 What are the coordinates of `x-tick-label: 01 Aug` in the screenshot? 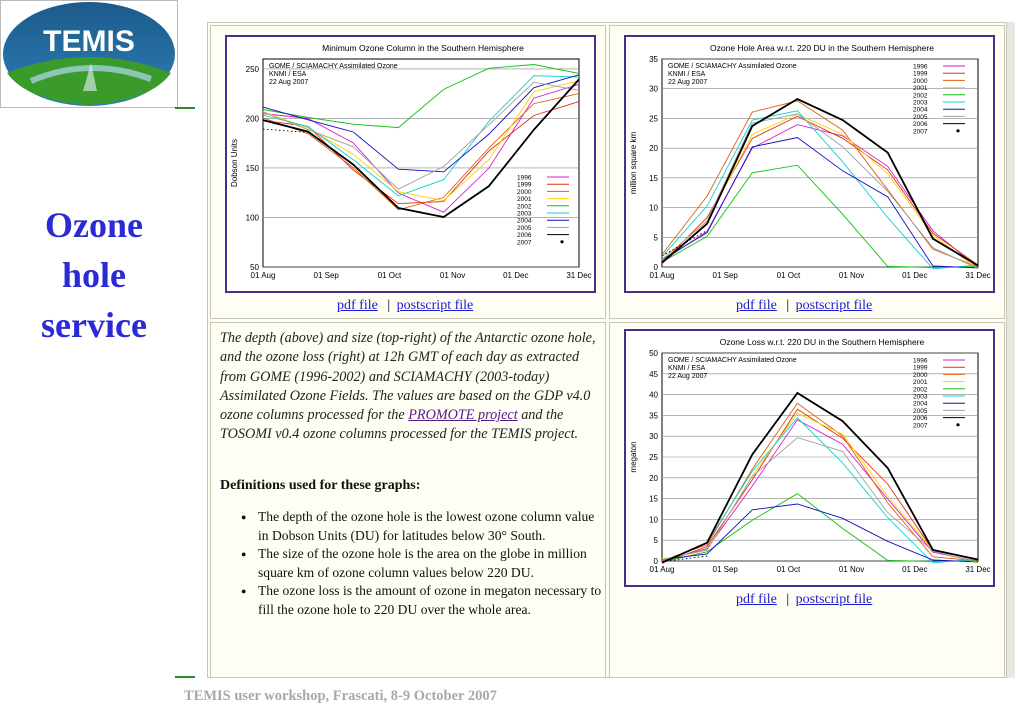 It's located at (662, 569).